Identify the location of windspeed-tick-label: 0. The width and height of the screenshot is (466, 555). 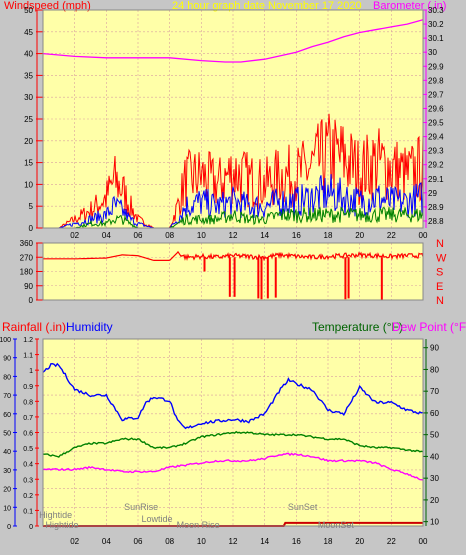
(31, 228).